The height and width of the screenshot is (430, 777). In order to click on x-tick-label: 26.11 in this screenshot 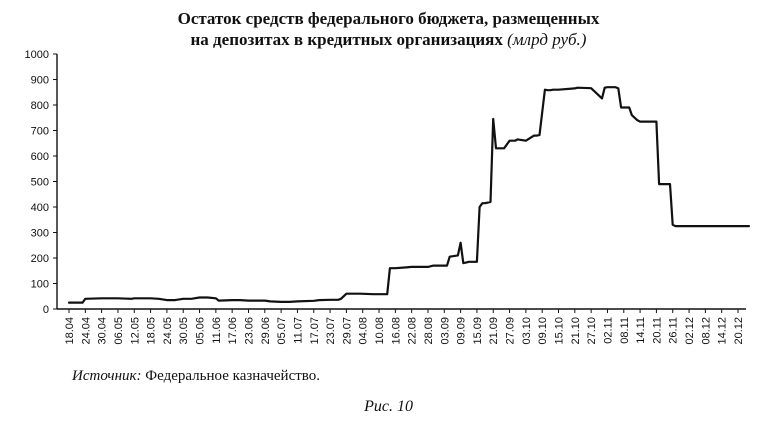, I will do `click(674, 330)`.